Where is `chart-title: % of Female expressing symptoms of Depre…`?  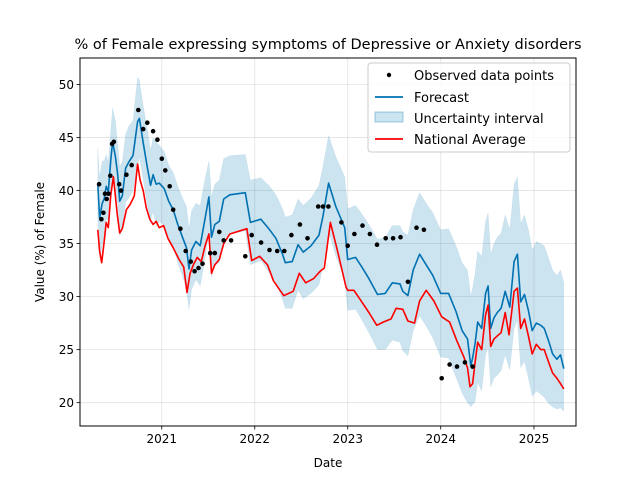 chart-title: % of Female expressing symptoms of Depre… is located at coordinates (327, 45).